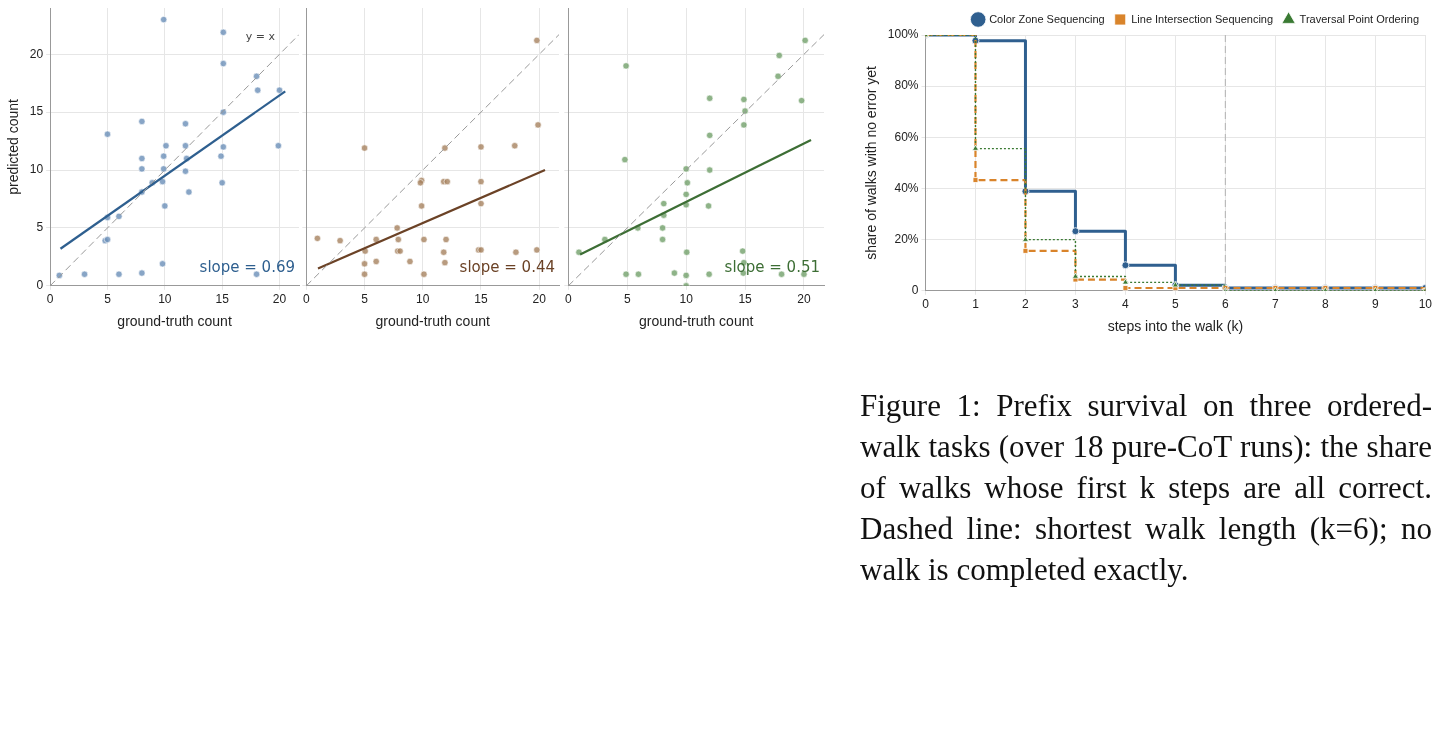 The image size is (1435, 734). Describe the element at coordinates (1076, 304) in the screenshot. I see `x-tick-label: 3` at that location.